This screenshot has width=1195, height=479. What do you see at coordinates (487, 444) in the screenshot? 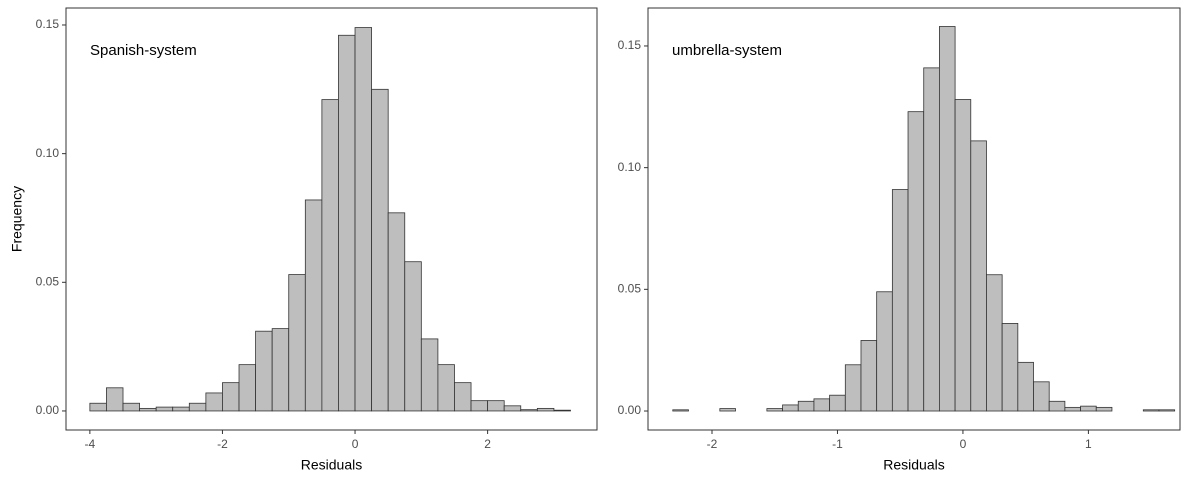
I see `x-tick-label: 2` at bounding box center [487, 444].